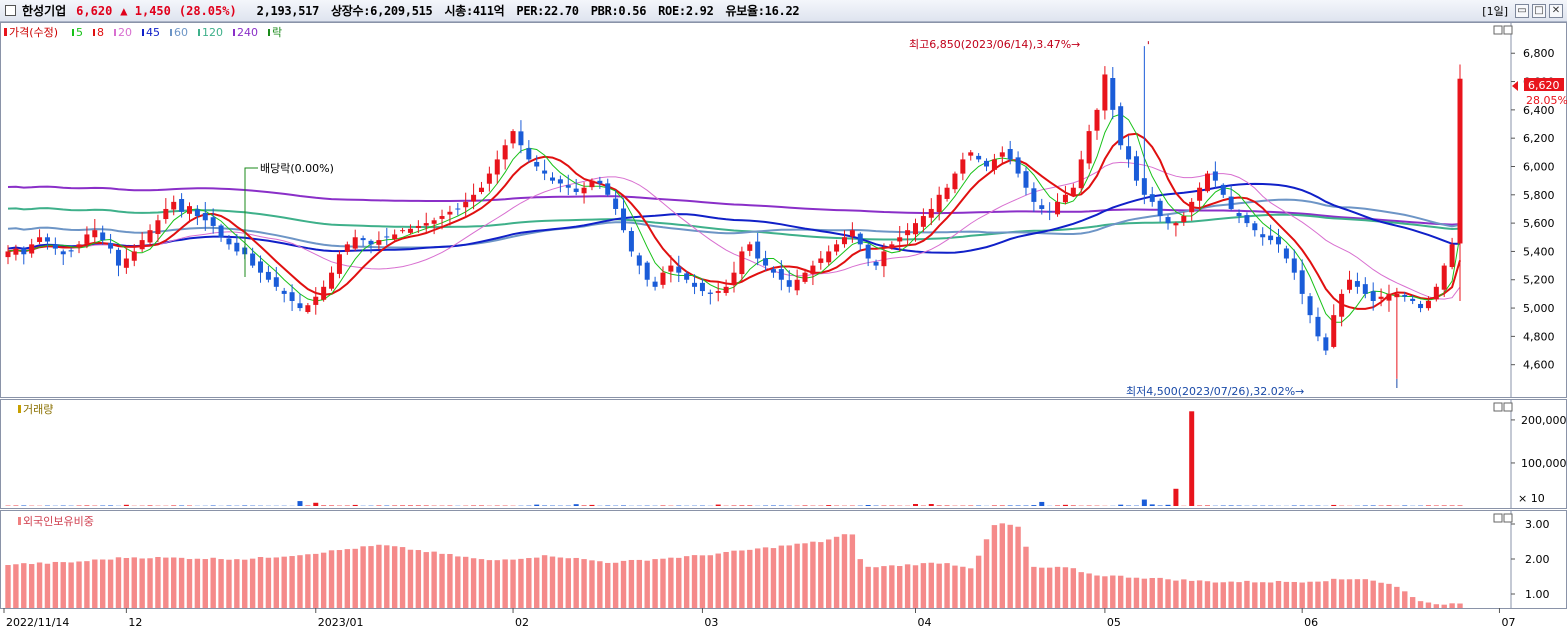 This screenshot has height=630, width=1567. What do you see at coordinates (1556, 11) in the screenshot?
I see `close-icon: ✕` at bounding box center [1556, 11].